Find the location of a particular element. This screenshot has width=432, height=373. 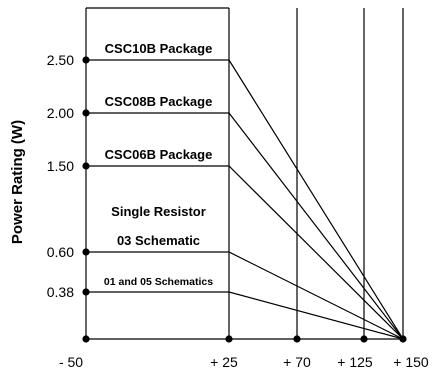

y-tick-label-0: 2.50 is located at coordinates (60, 60).